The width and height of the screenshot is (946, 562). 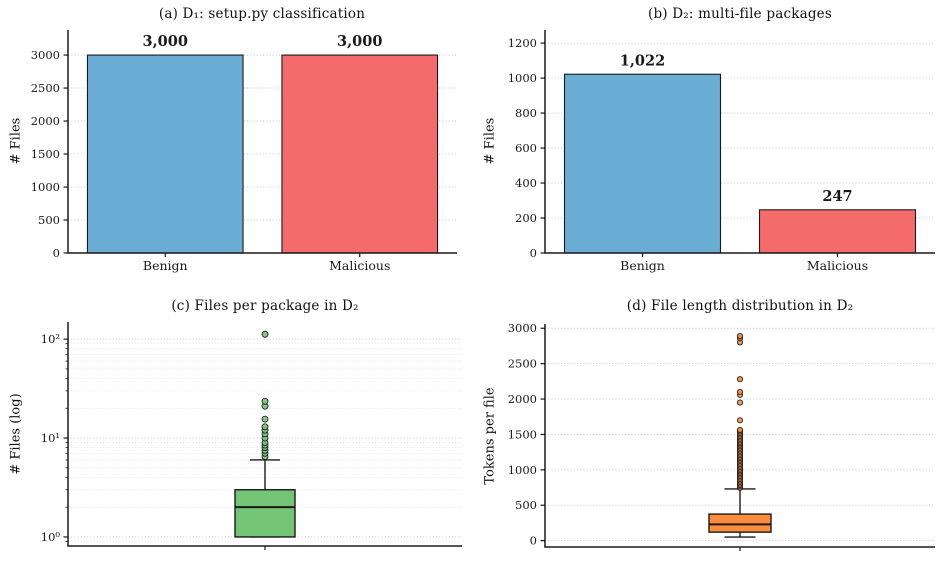 I want to click on panel-b-title: (b) D₂: multi-file packages, so click(x=740, y=14).